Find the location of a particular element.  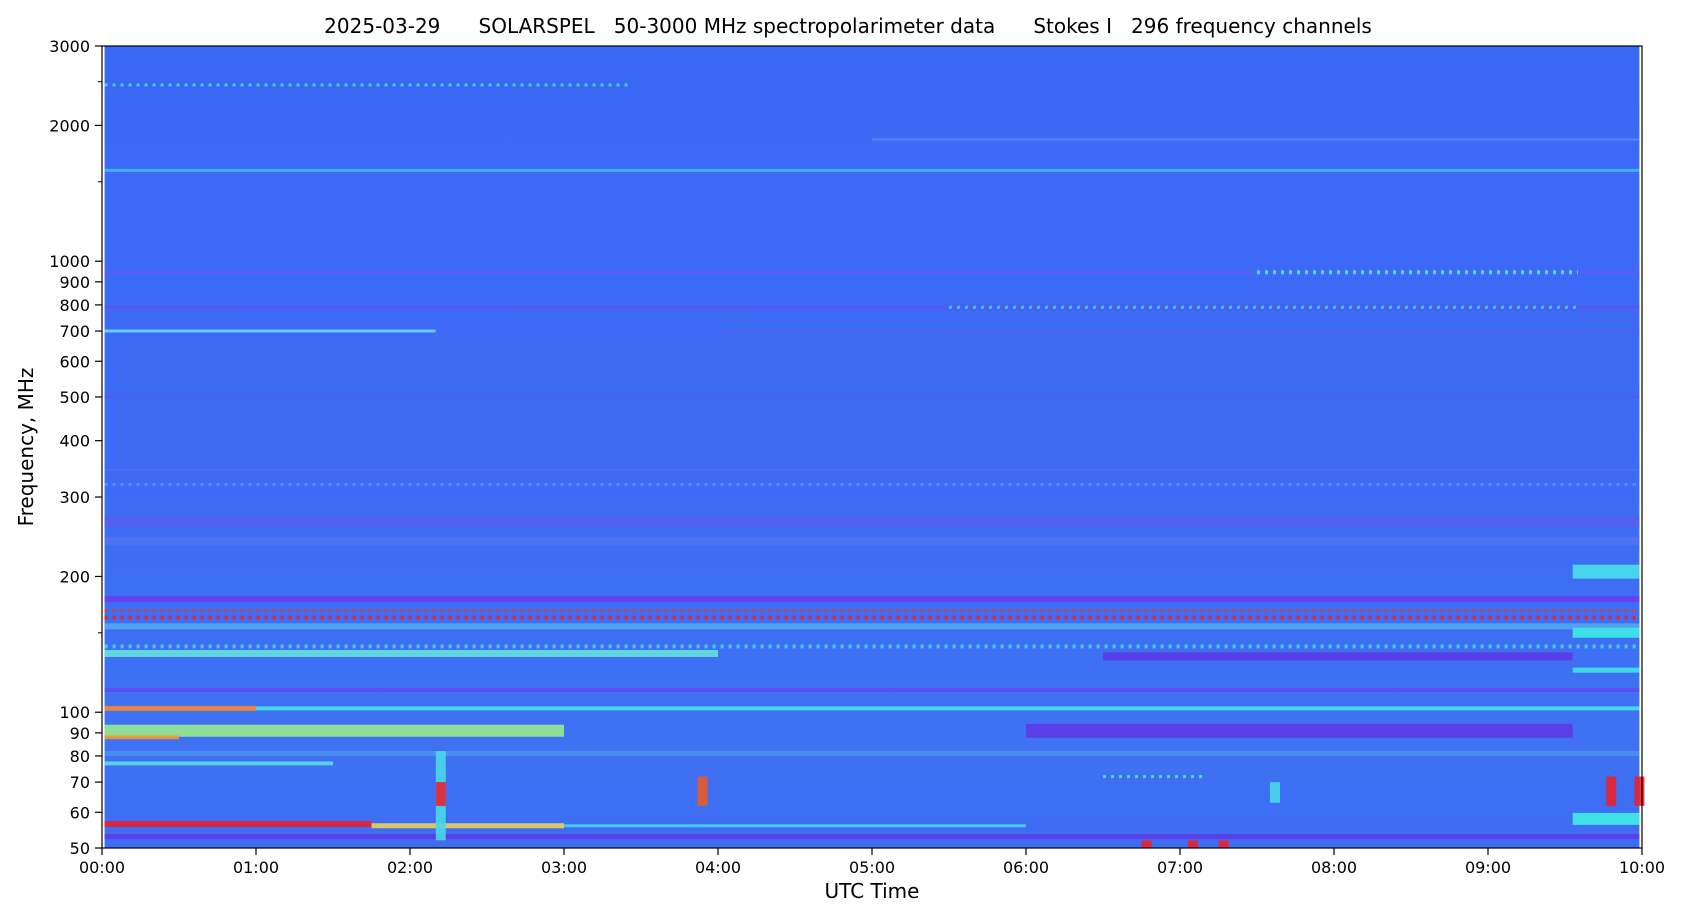

y-tick-label-7: 300 is located at coordinates (74, 497).